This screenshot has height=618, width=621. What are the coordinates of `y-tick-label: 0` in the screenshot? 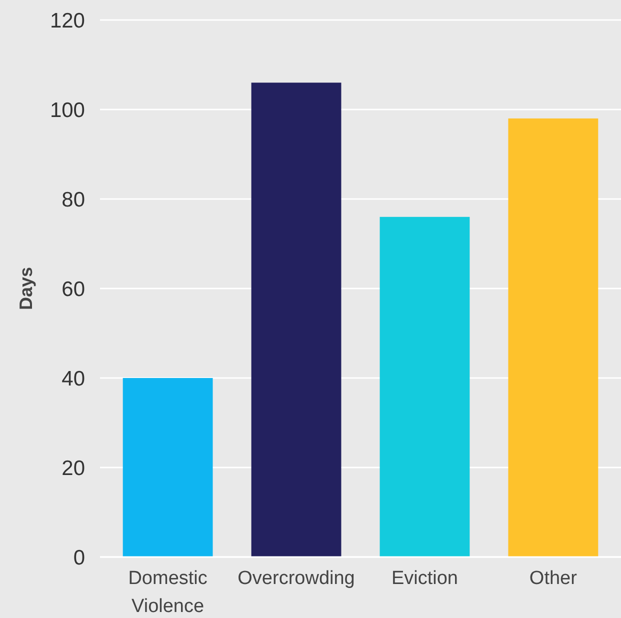 It's located at (79, 558).